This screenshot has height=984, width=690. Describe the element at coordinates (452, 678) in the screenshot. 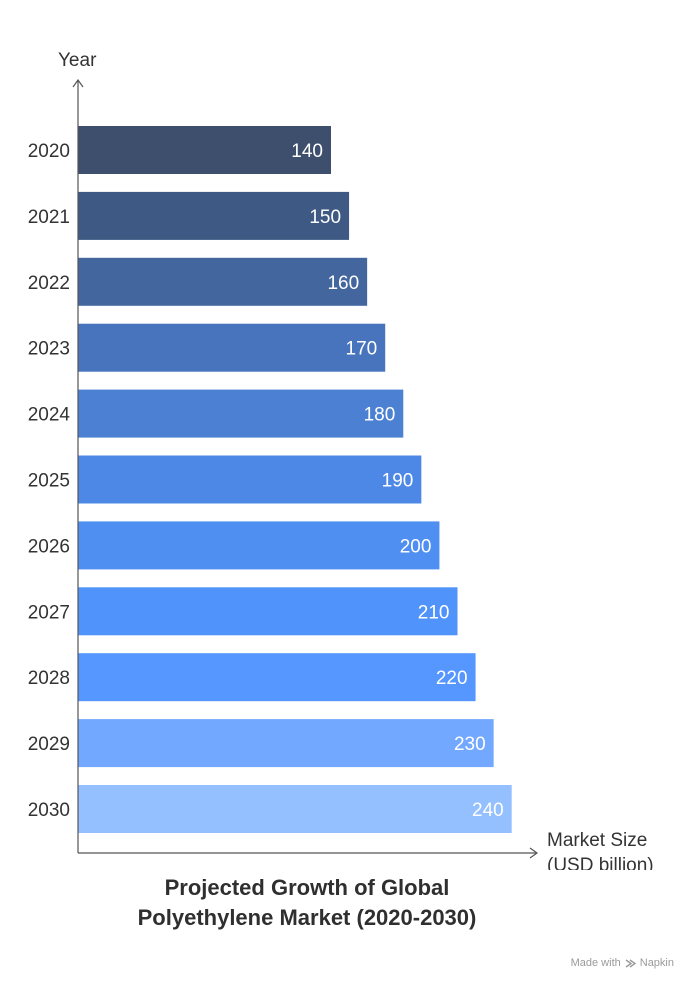

I see `data-label-2028: 220` at that location.